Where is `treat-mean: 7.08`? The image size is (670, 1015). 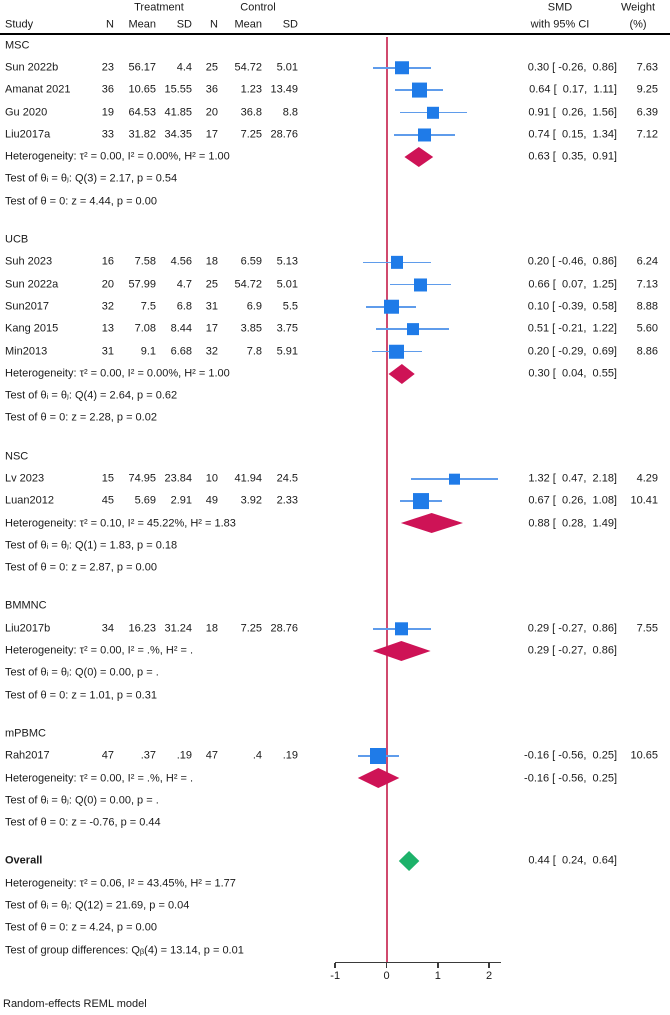
treat-mean: 7.08 is located at coordinates (145, 328).